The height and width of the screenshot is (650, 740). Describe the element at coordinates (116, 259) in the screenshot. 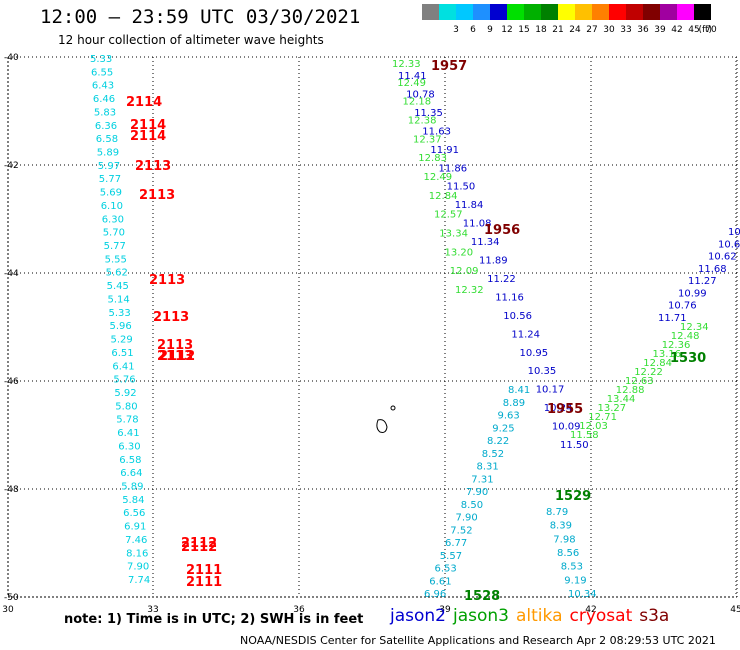

I see `wave-height-label: 5.55` at that location.